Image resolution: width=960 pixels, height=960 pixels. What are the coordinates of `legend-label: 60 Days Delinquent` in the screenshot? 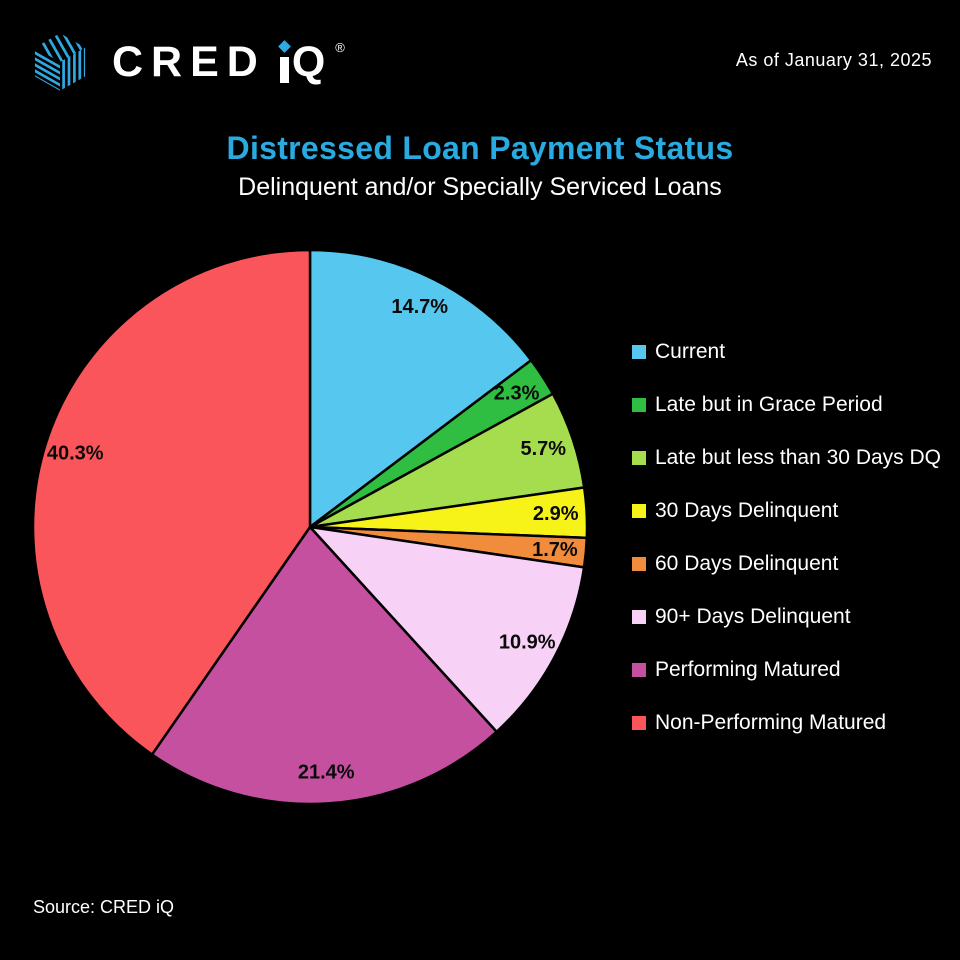 It's located at (747, 563).